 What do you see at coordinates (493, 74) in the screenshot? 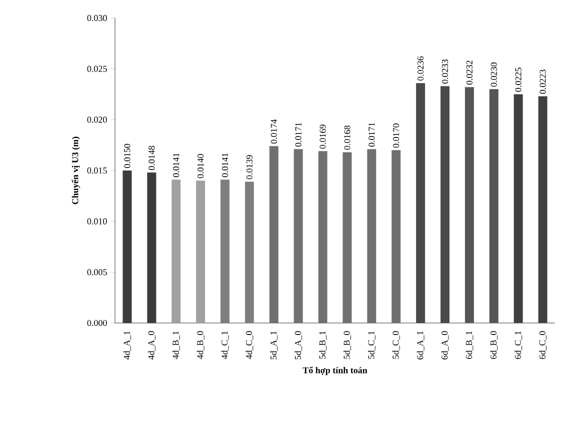
I see `data-label: 0.0230` at bounding box center [493, 74].